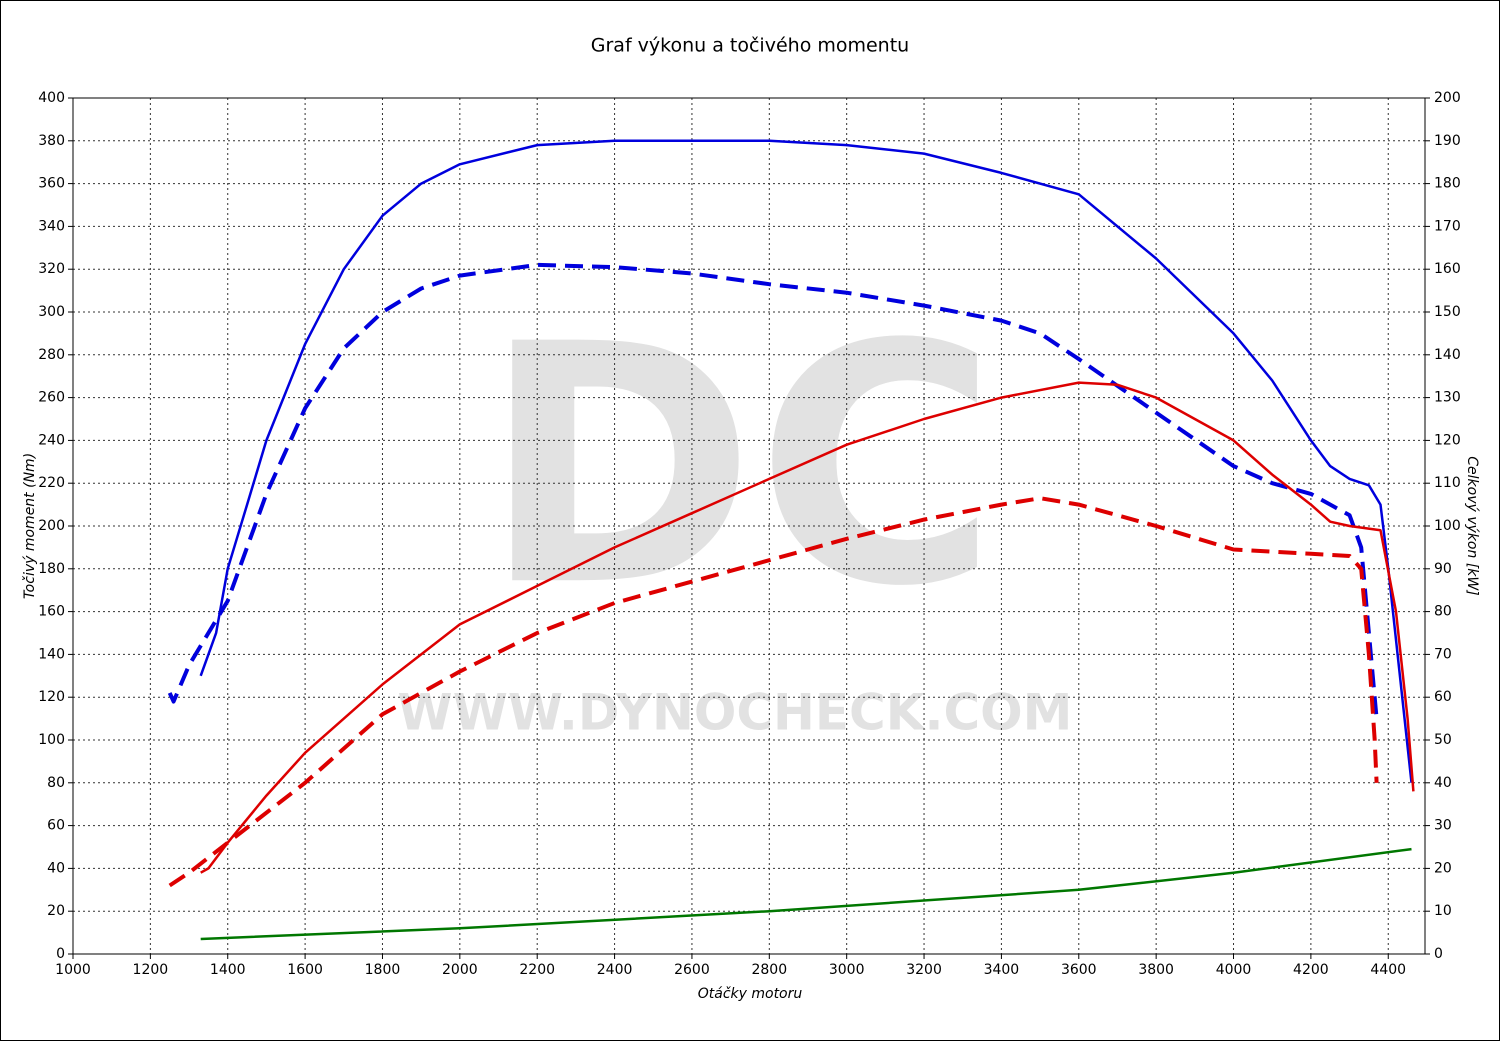  What do you see at coordinates (1447, 483) in the screenshot?
I see `y2-tick-label: 110` at bounding box center [1447, 483].